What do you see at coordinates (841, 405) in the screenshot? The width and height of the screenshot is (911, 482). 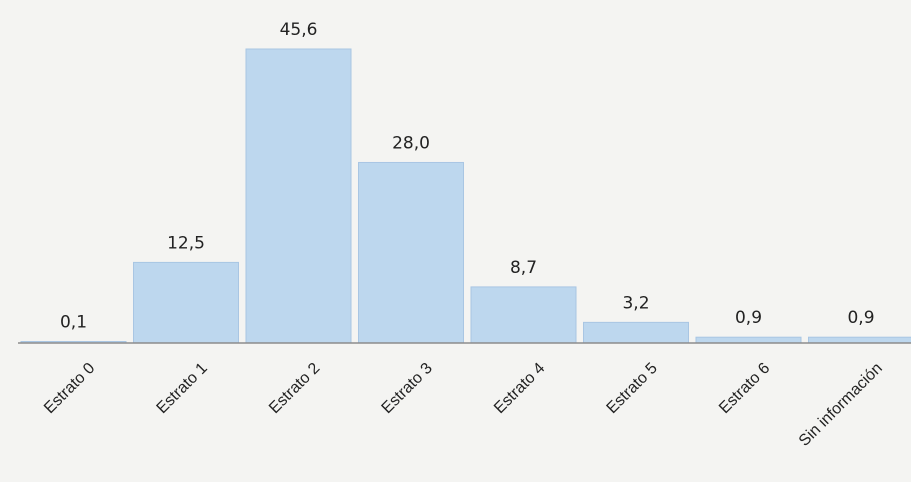 I see `category-label: Sin información` at bounding box center [841, 405].